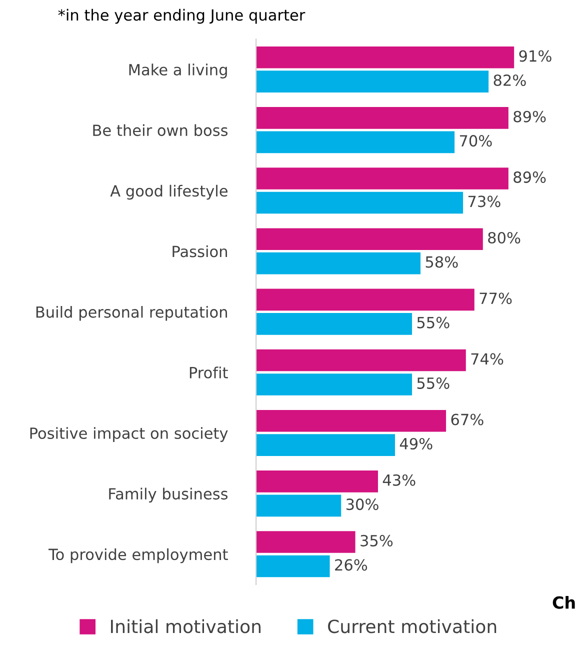  Describe the element at coordinates (169, 192) in the screenshot. I see `y-tick-label: A good lifestyle` at that location.